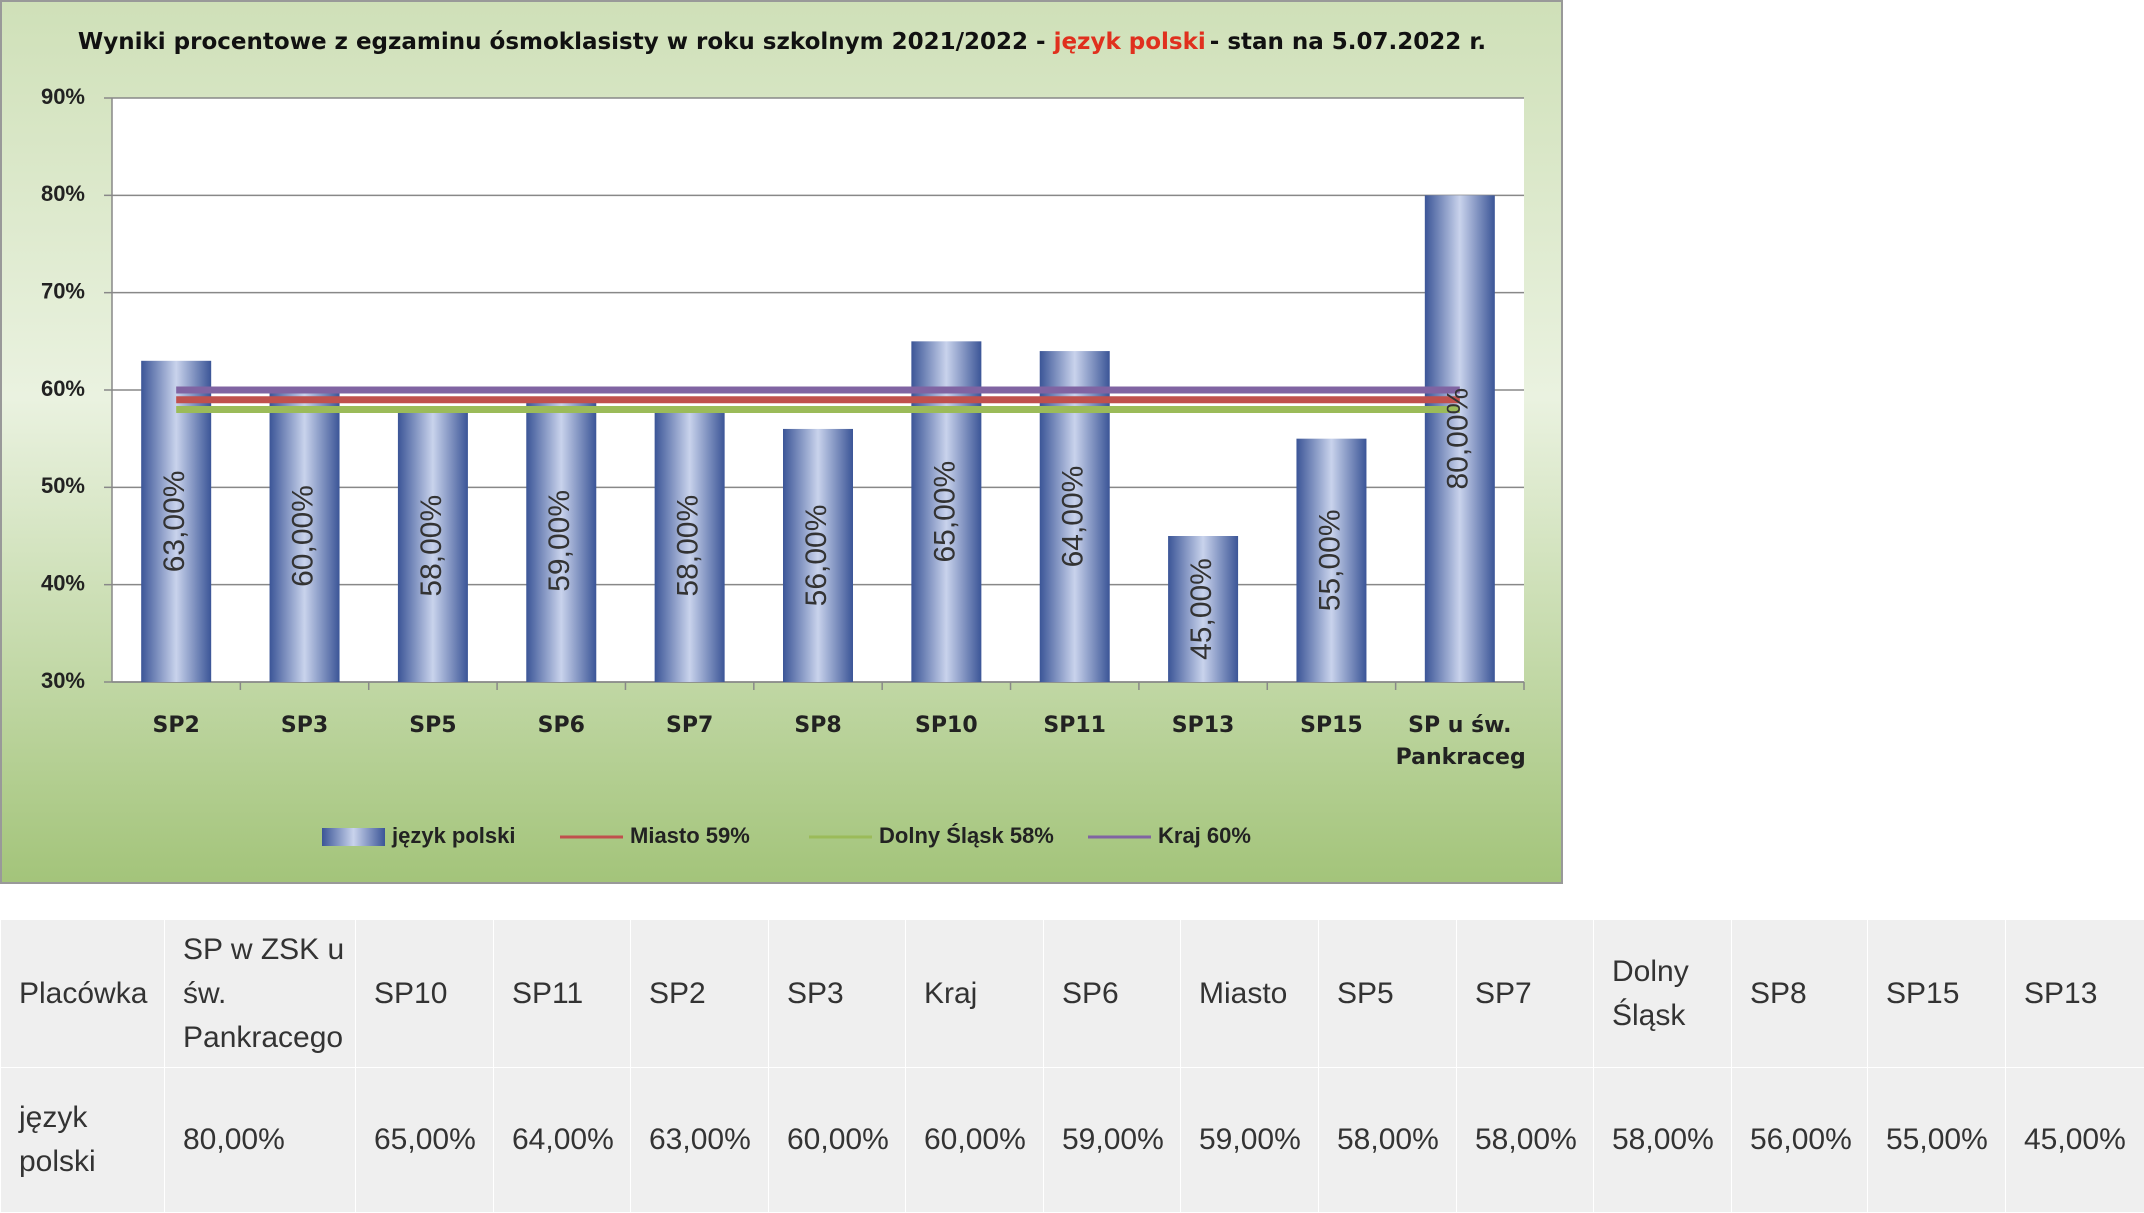 This screenshot has height=1213, width=2144. Describe the element at coordinates (1800, 1140) in the screenshot. I see `table-cell: 56,00%` at that location.